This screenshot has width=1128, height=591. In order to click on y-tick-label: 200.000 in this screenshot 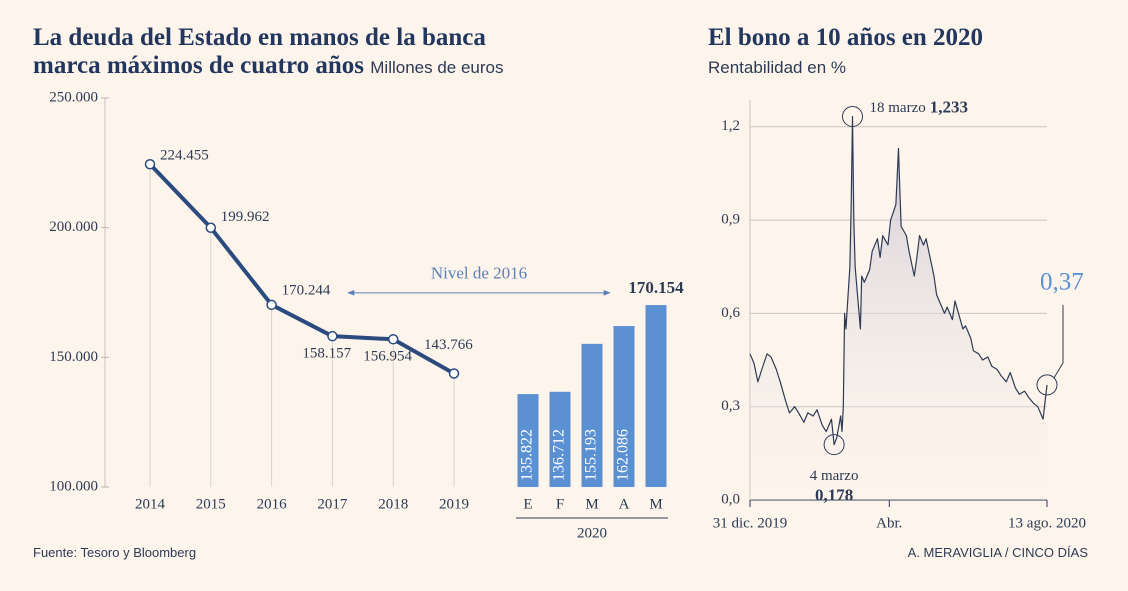, I will do `click(73, 227)`.